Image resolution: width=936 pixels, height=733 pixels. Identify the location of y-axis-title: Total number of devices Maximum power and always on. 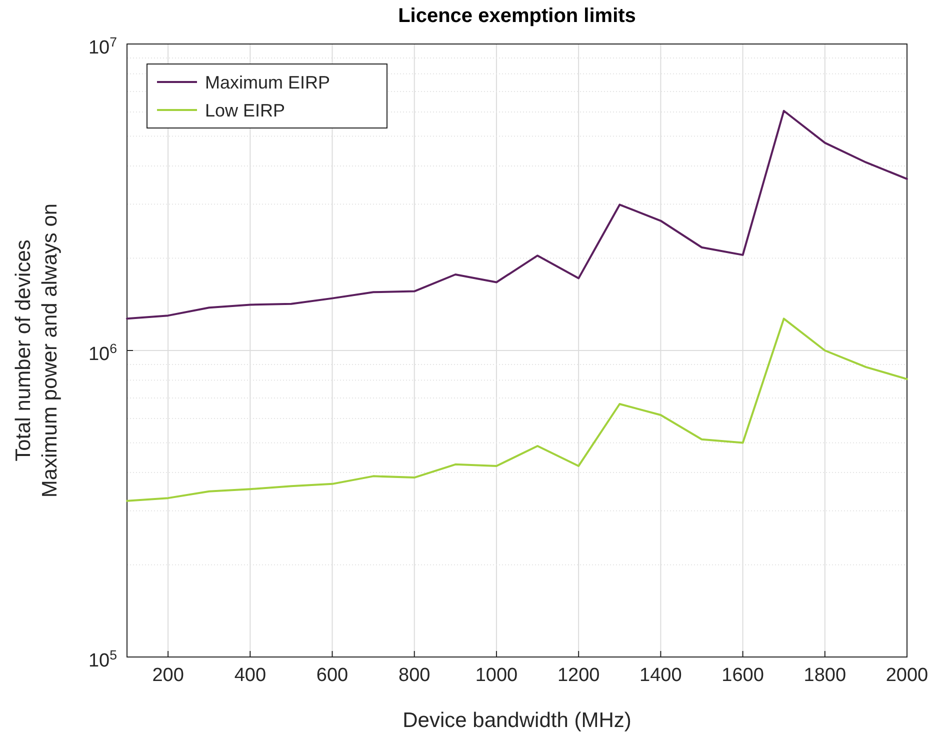
(37, 350).